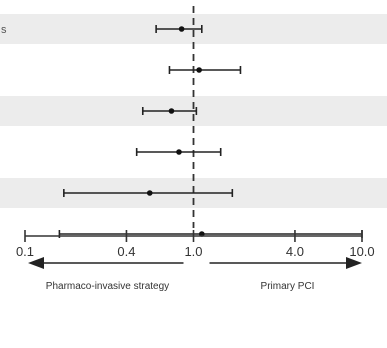  What do you see at coordinates (36, 263) in the screenshot?
I see `left-arrow-head` at bounding box center [36, 263].